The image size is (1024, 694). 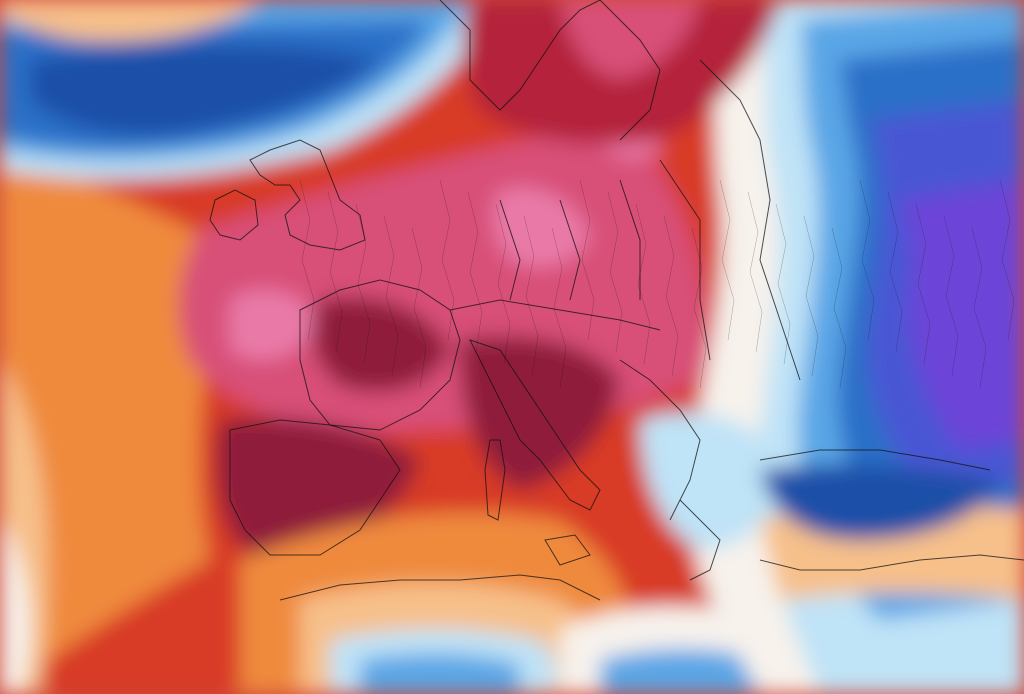 What do you see at coordinates (205, 90) in the screenshot?
I see `deep-cold-north-atlantic` at bounding box center [205, 90].